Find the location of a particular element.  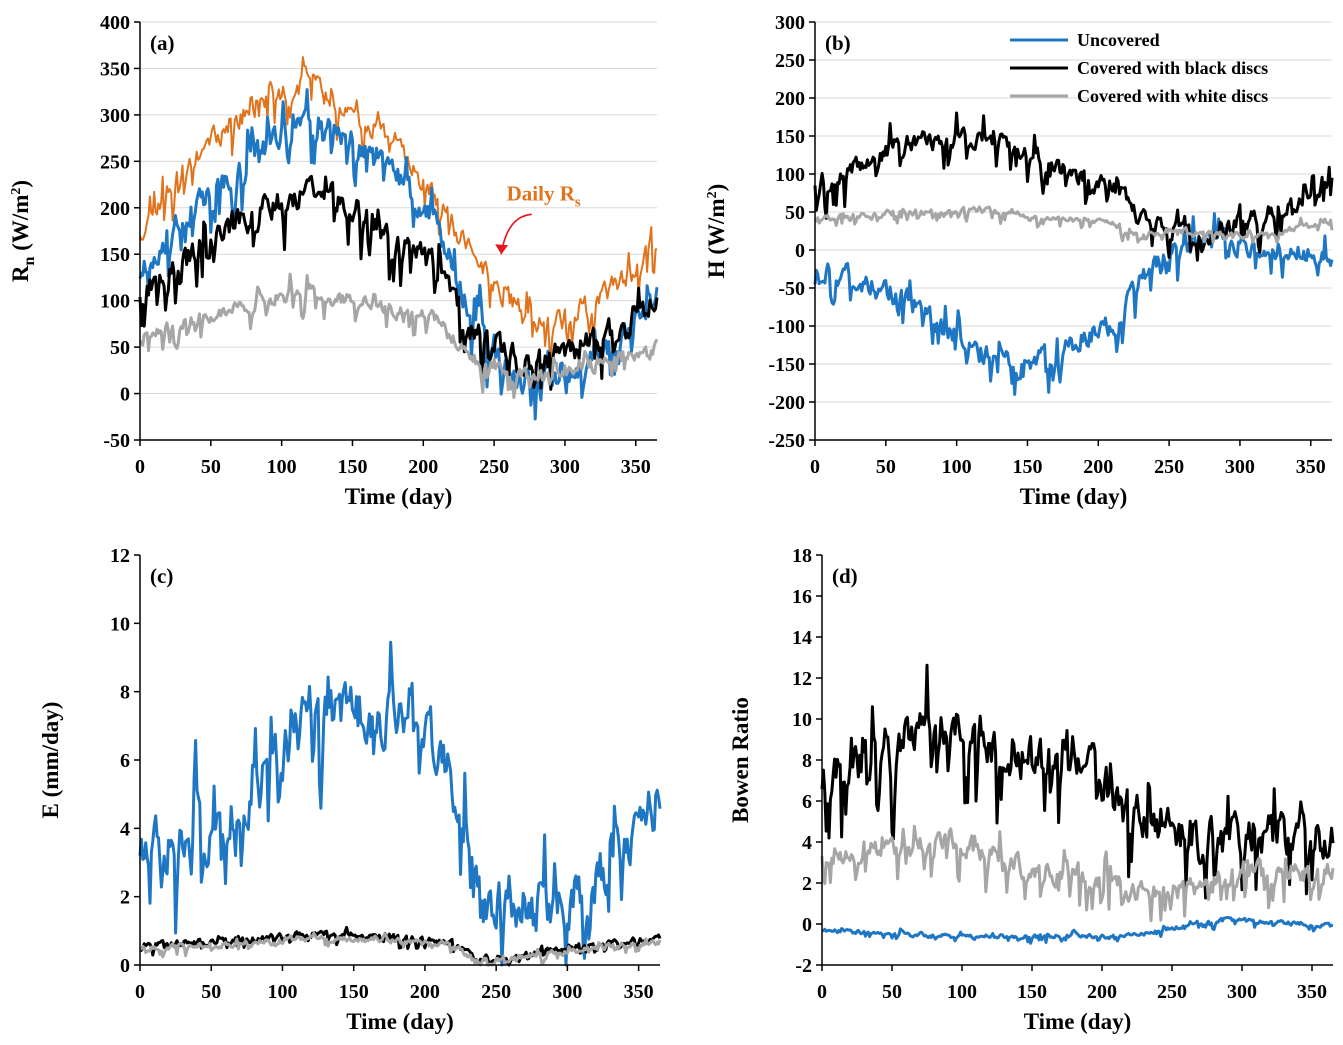

y-tick-label: 400 is located at coordinates (115, 23).